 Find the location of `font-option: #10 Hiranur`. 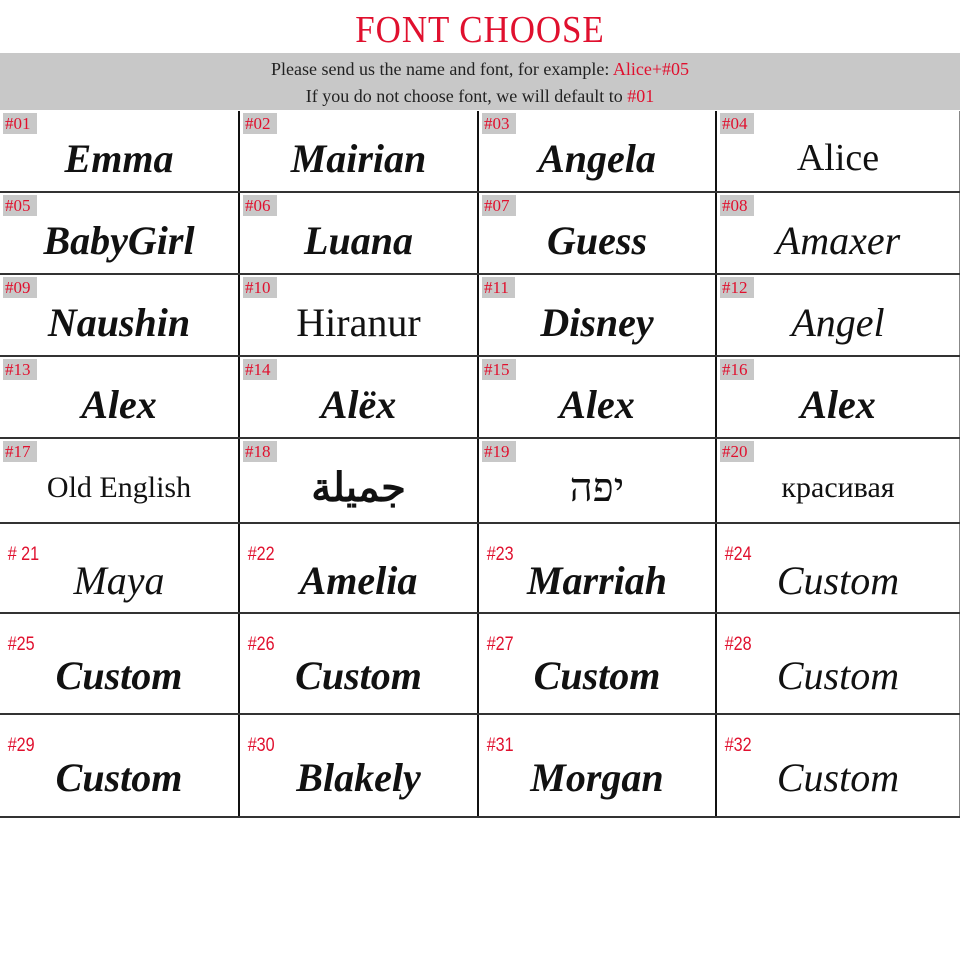

font-option: #10 Hiranur is located at coordinates (359, 315).